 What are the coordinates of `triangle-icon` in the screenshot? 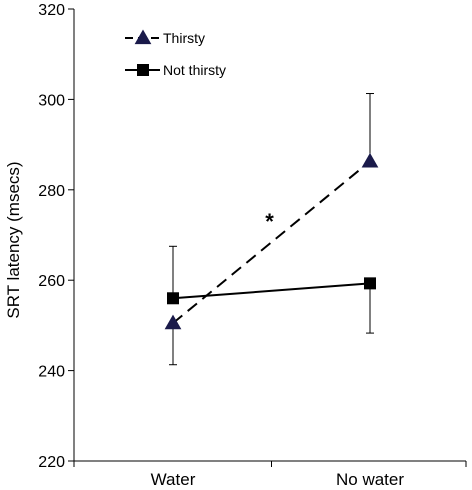 It's located at (143, 37).